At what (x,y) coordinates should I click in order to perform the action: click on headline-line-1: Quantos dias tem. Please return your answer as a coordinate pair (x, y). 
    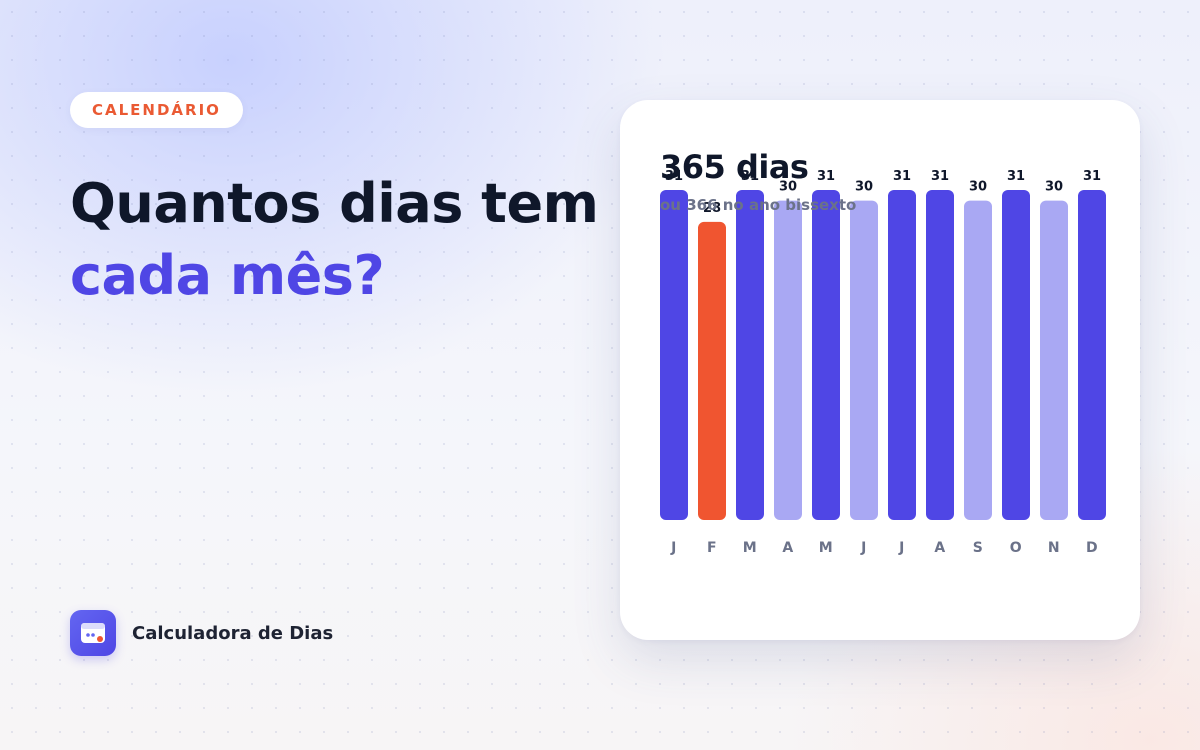
    Looking at the image, I should click on (334, 203).